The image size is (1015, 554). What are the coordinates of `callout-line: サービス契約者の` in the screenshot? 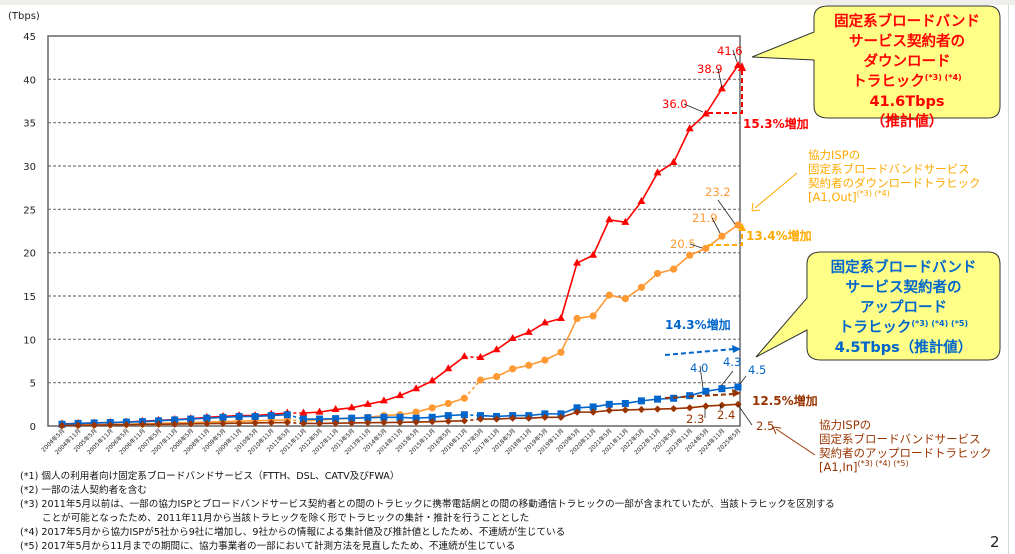 It's located at (903, 288).